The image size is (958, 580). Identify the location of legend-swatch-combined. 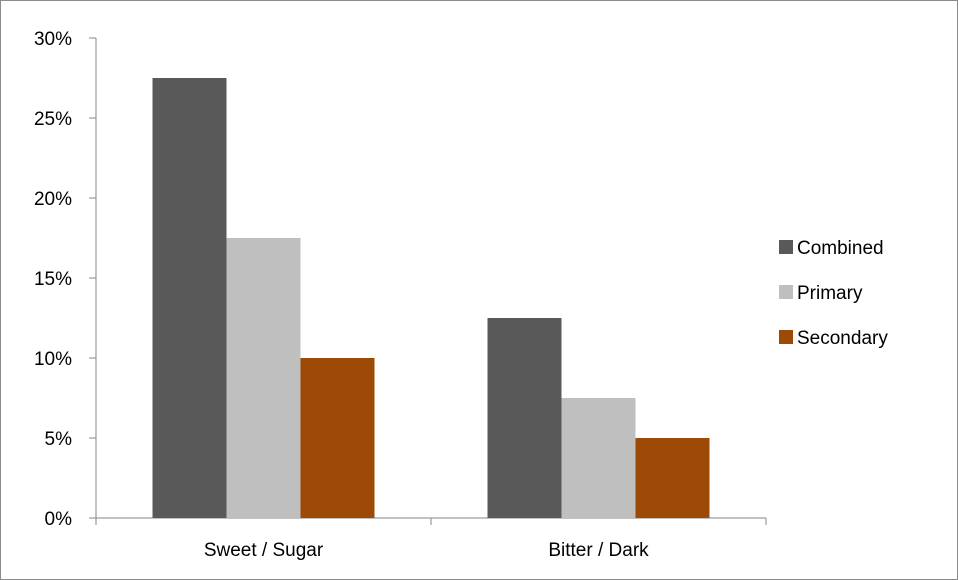
(786, 247).